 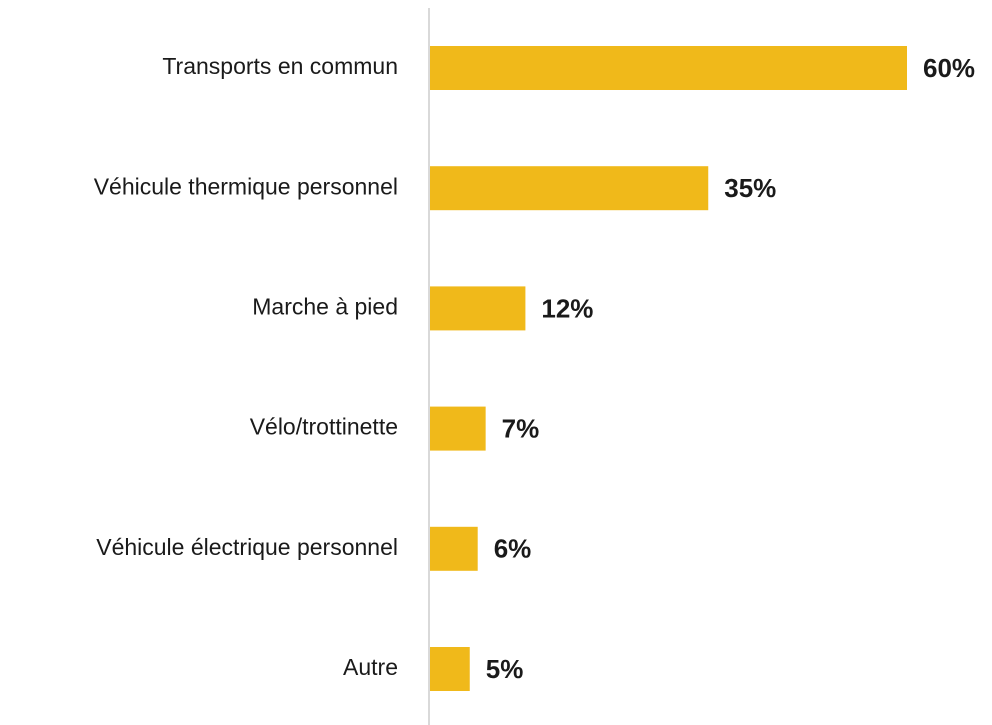 What do you see at coordinates (247, 547) in the screenshot?
I see `category-label: Véhicule électrique personnel` at bounding box center [247, 547].